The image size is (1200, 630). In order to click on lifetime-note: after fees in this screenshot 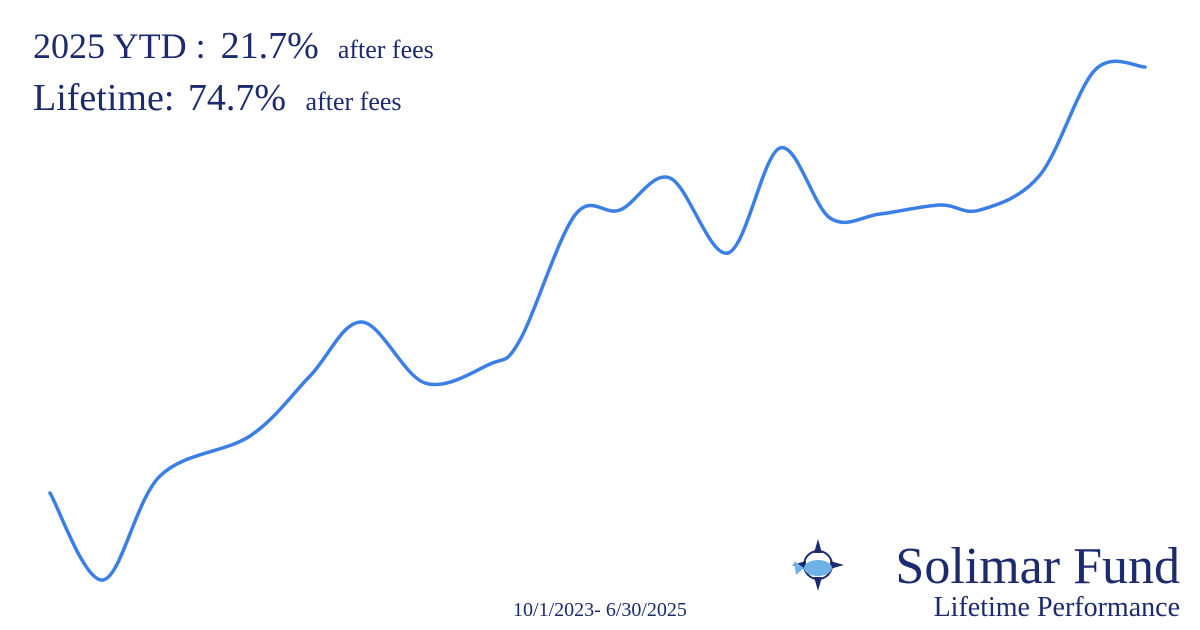, I will do `click(354, 101)`.